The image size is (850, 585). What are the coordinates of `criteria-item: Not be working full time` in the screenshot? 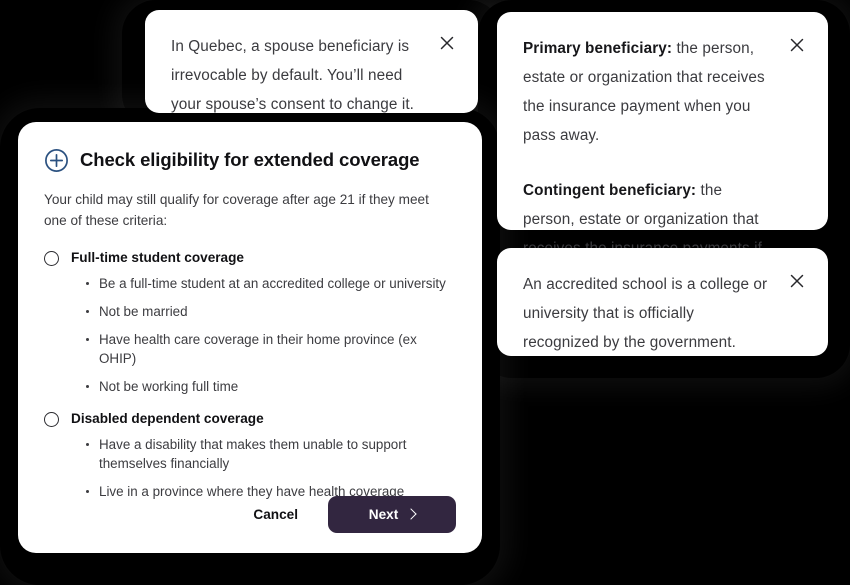 It's located at (270, 386).